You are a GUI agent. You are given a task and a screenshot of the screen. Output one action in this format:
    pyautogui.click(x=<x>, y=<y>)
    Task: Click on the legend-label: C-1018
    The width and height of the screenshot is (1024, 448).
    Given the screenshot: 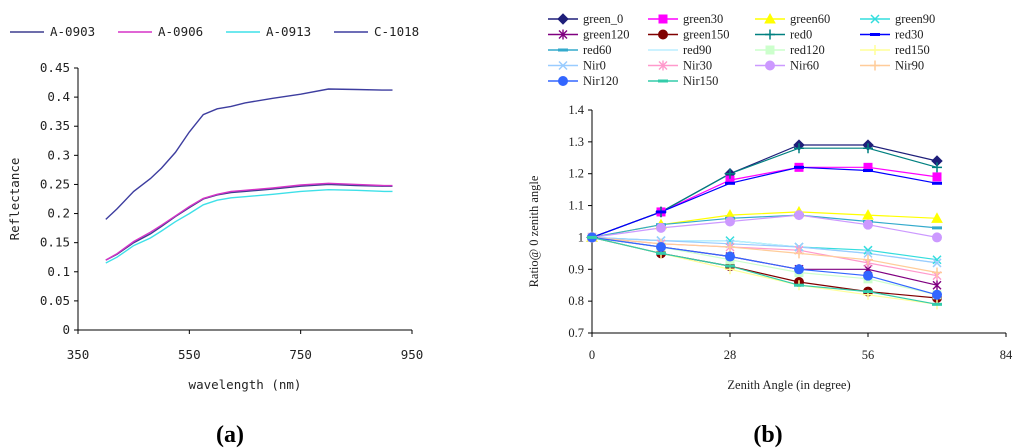 What is the action you would take?
    pyautogui.click(x=396, y=31)
    